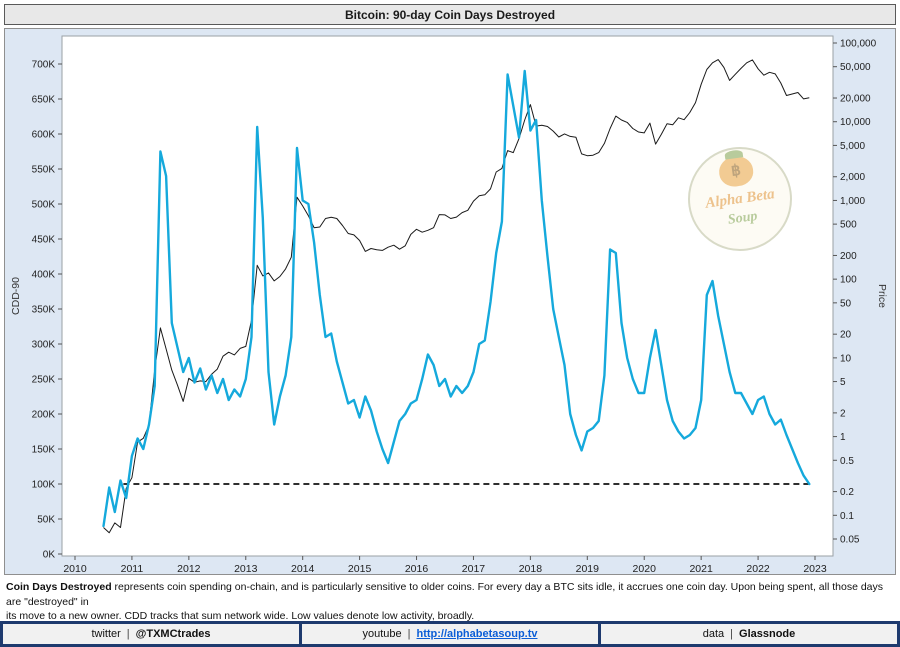 The image size is (900, 647). I want to click on svg-text: 5, so click(843, 382).